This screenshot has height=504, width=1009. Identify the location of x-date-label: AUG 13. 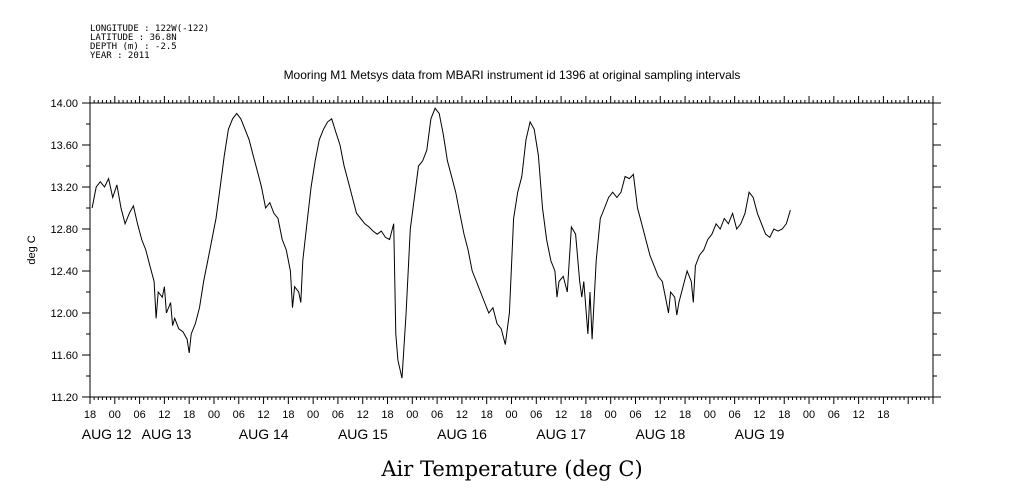
(167, 434).